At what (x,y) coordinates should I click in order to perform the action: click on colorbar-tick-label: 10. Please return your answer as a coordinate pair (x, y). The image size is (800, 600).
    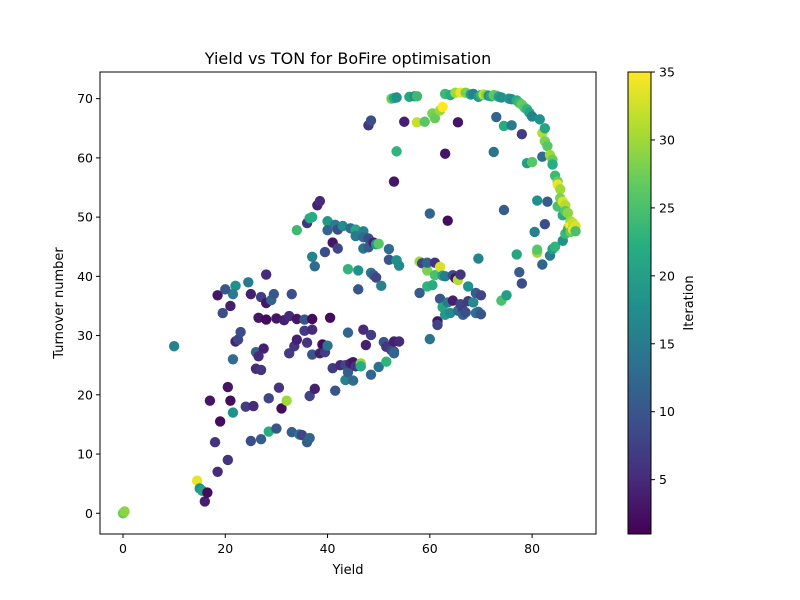
    Looking at the image, I should click on (667, 411).